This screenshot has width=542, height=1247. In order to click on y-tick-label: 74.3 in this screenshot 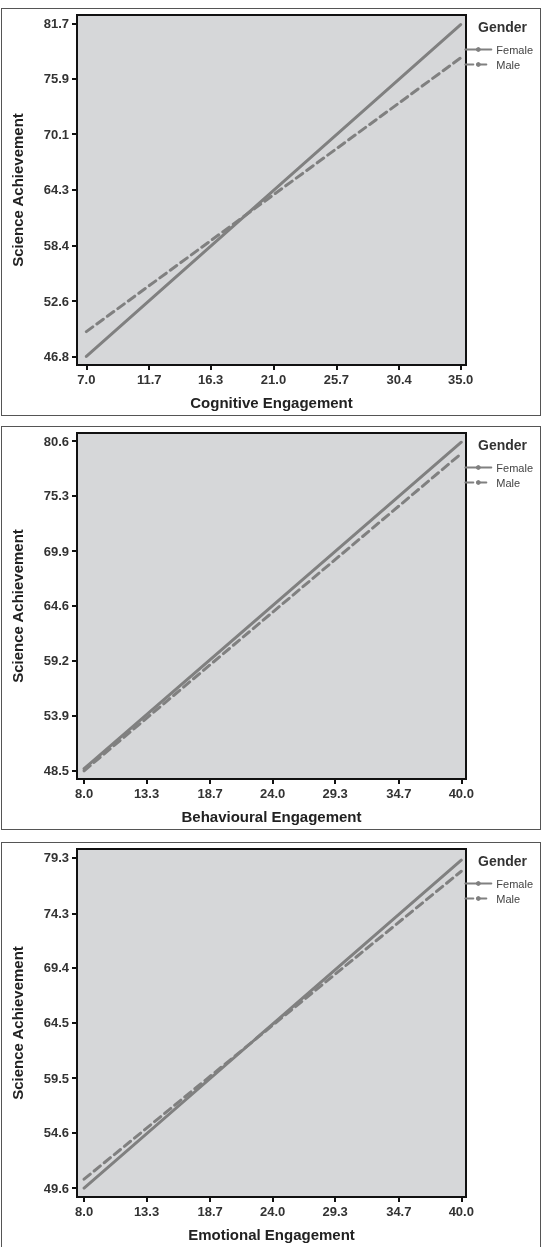, I will do `click(56, 913)`.